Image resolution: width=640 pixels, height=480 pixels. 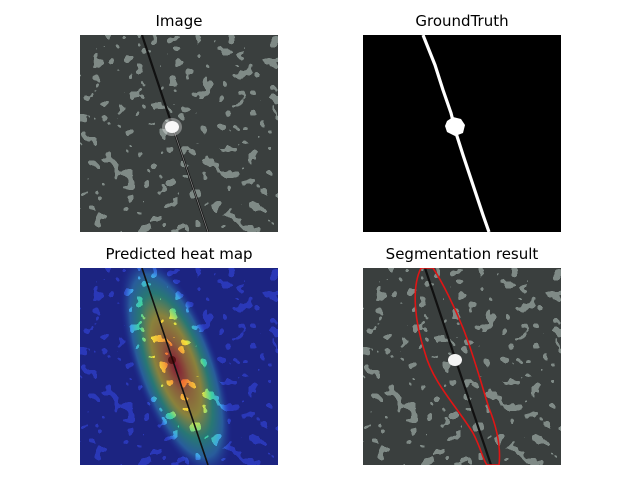 I want to click on heatmap-panel, so click(x=179, y=366).